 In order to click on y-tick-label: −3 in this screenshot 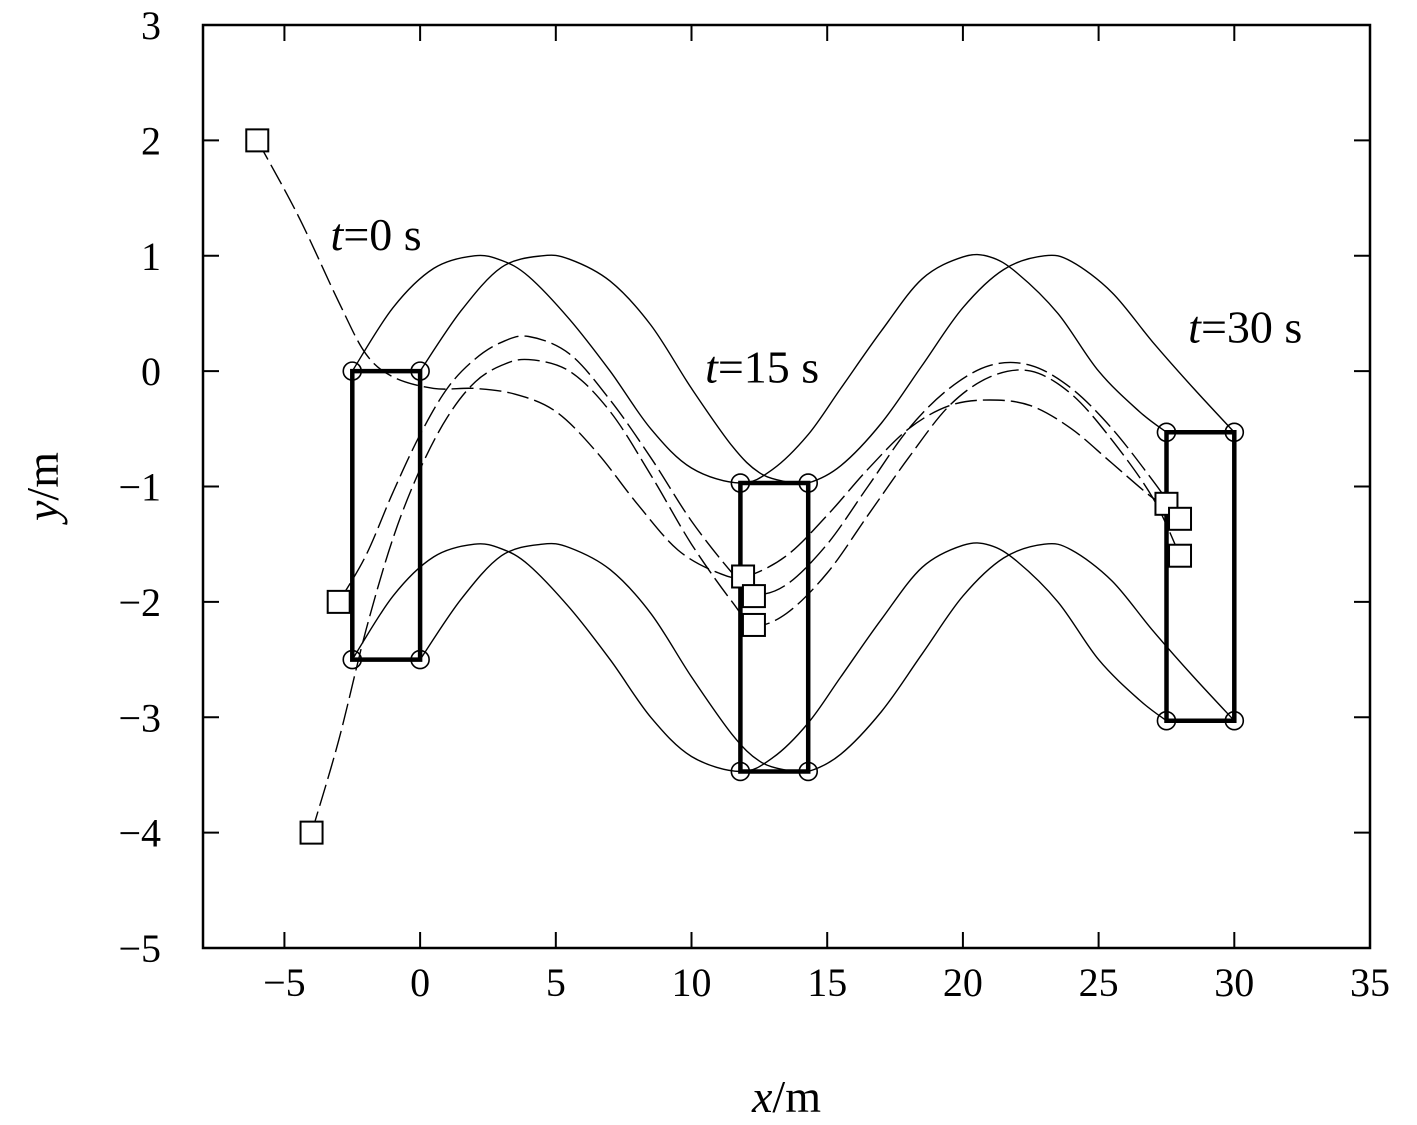, I will do `click(139, 717)`.